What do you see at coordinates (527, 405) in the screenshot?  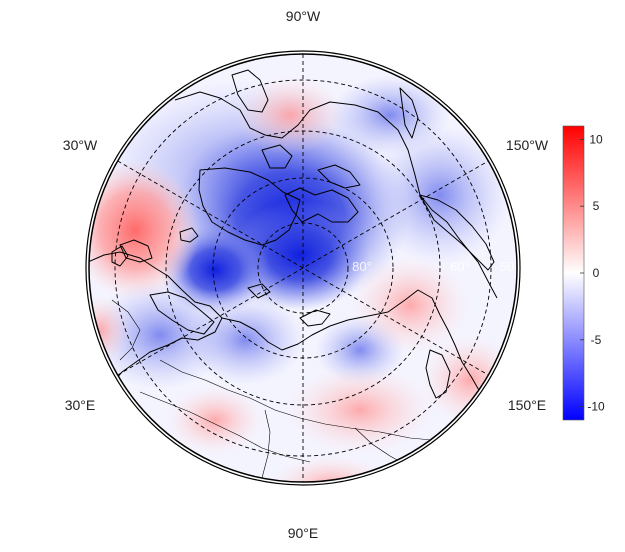 I see `lon-label-150e: 150°E` at bounding box center [527, 405].